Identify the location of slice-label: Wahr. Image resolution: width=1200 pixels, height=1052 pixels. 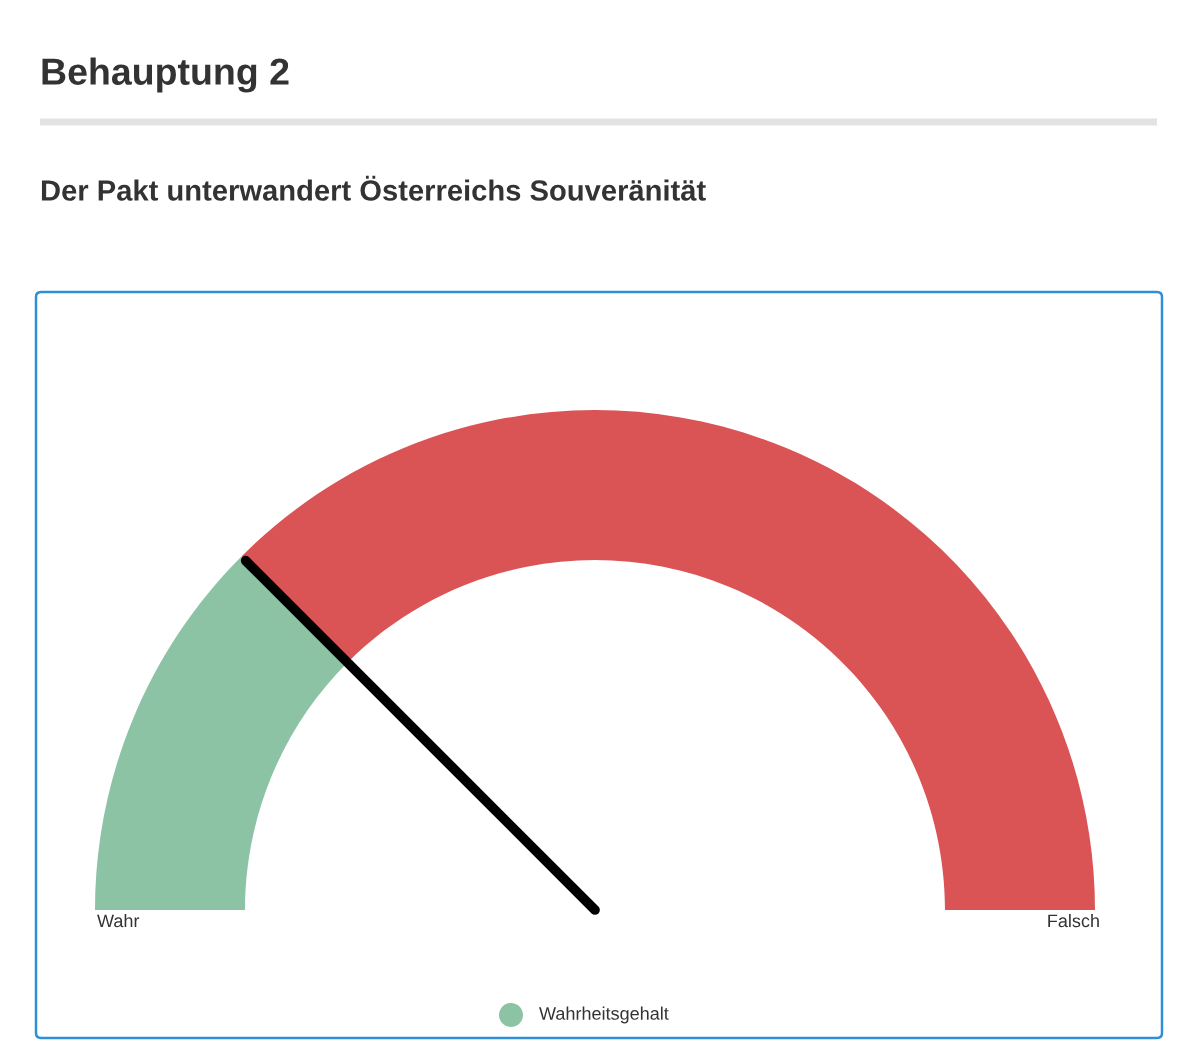
(118, 921).